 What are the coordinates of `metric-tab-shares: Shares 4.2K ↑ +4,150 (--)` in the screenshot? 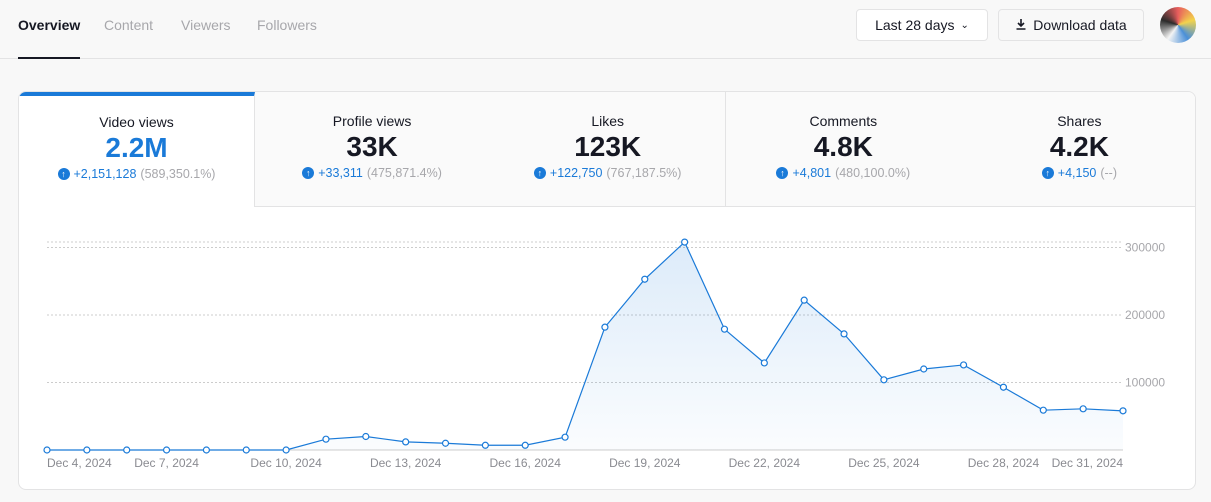 It's located at (1078, 149).